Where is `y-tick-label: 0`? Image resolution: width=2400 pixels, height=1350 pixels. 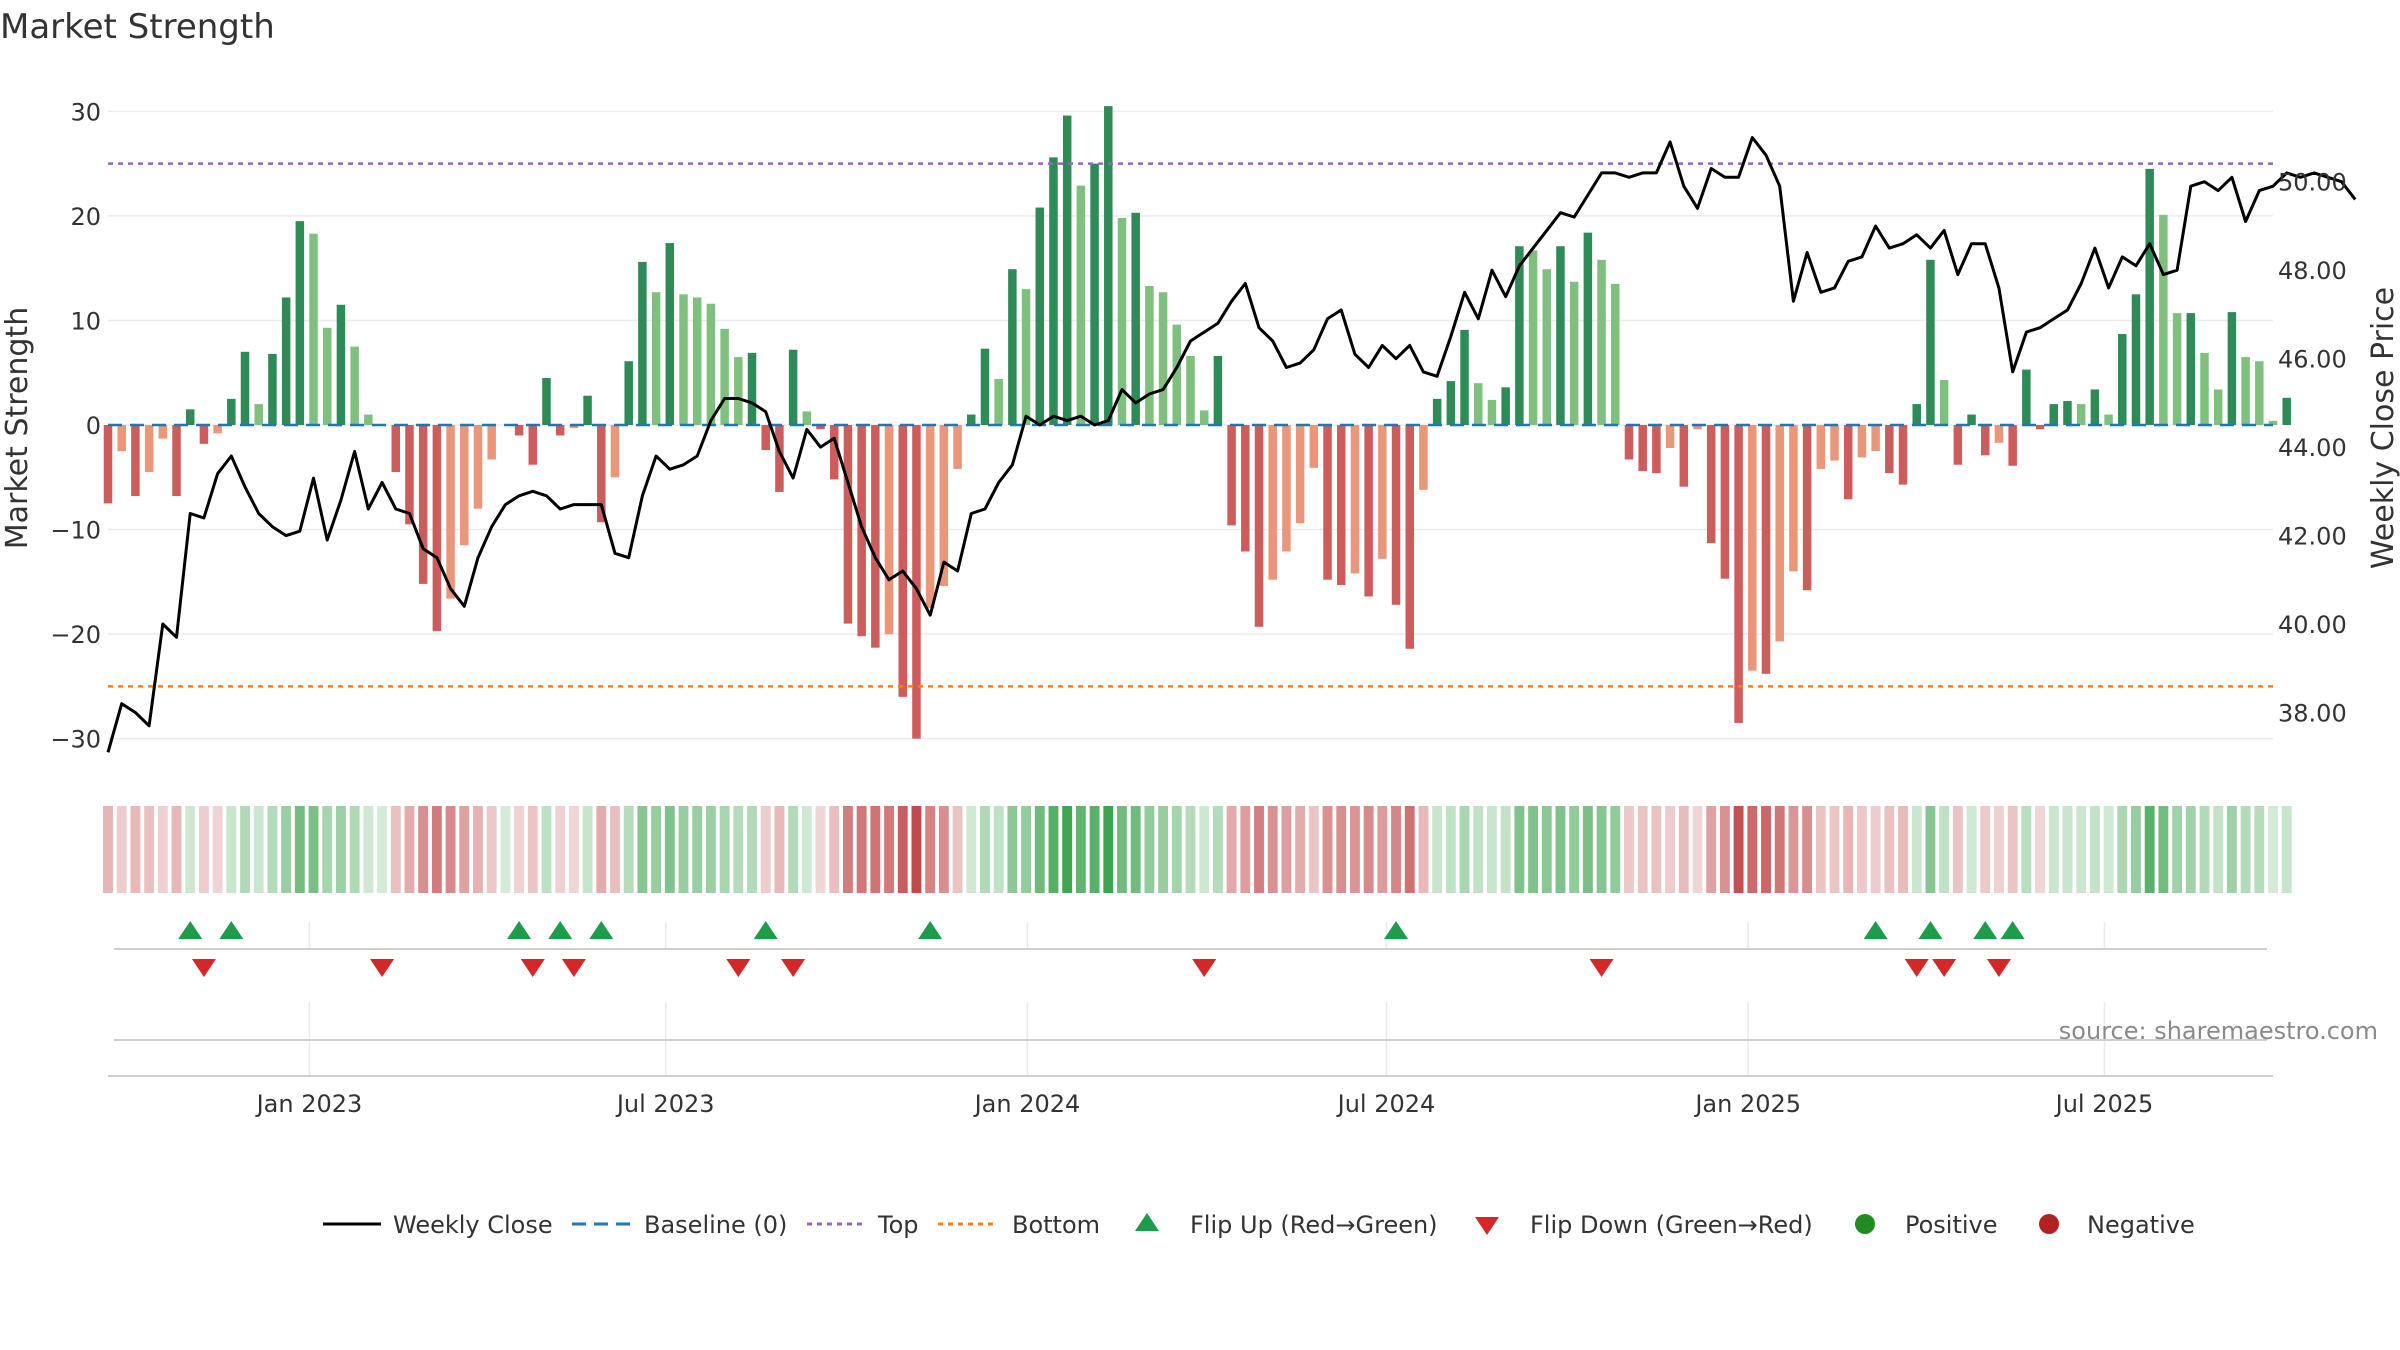
y-tick-label: 0 is located at coordinates (93, 426).